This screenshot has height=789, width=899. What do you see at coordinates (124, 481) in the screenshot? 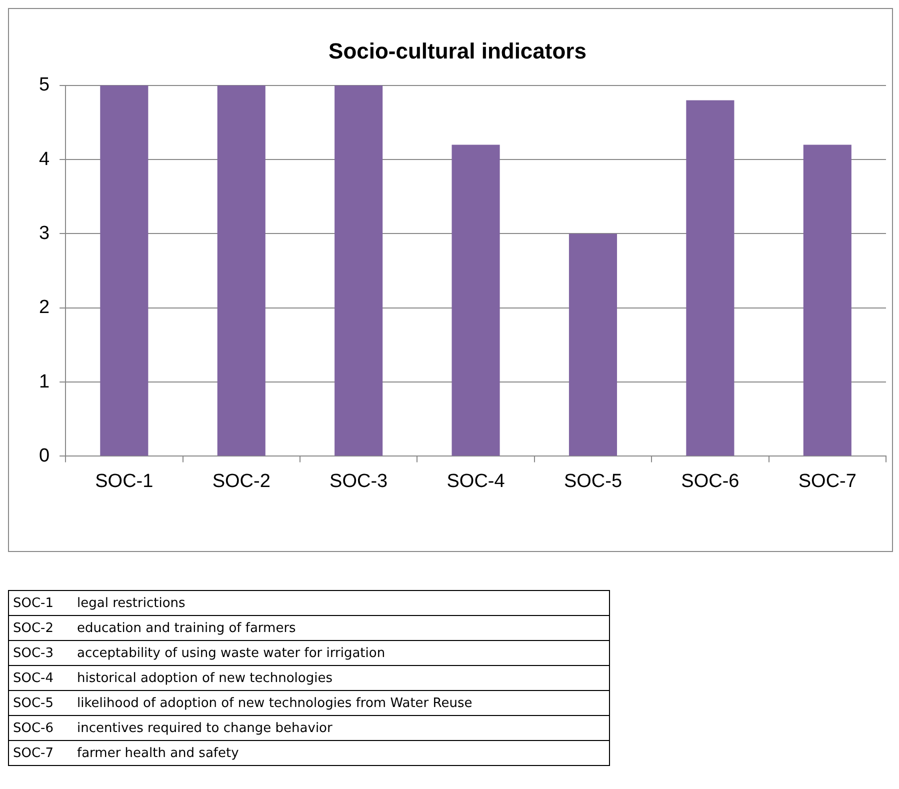
I see `x-tick-label: SOC-1` at bounding box center [124, 481].